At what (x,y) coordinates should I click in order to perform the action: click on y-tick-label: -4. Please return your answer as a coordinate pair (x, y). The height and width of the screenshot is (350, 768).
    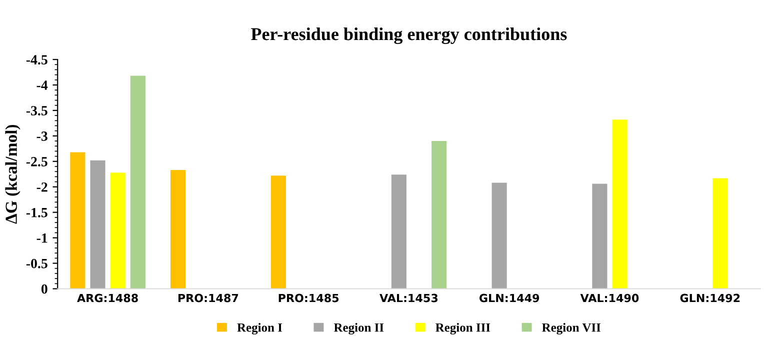
    Looking at the image, I should click on (42, 85).